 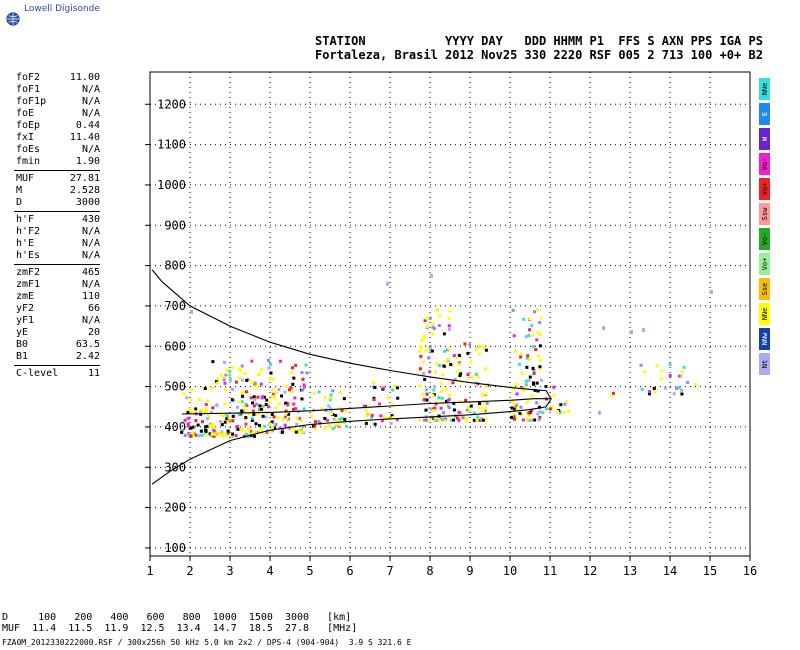 What do you see at coordinates (764, 214) in the screenshot?
I see `legend-flag: Ssw` at bounding box center [764, 214].